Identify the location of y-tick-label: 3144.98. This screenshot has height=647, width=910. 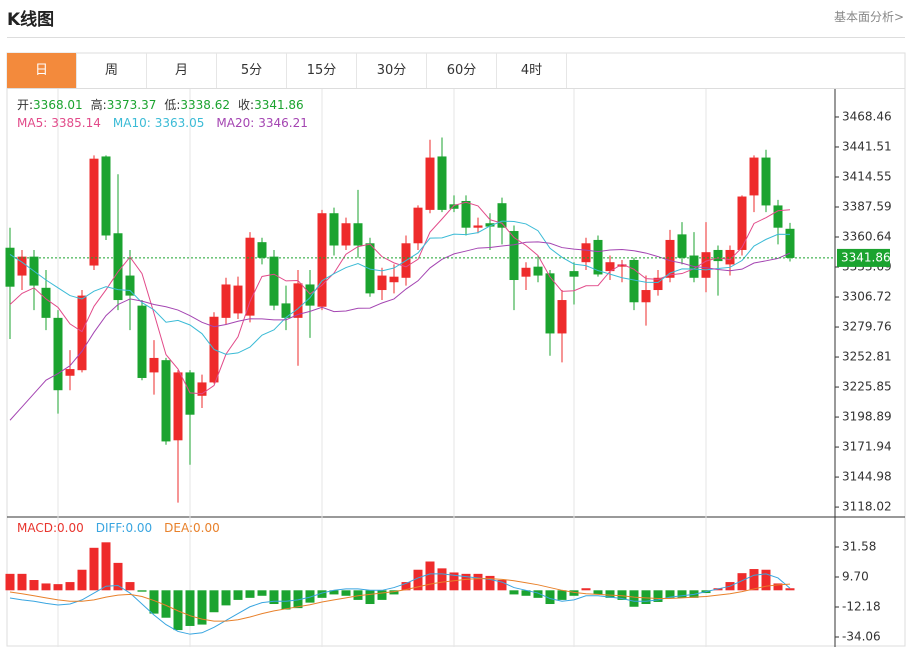
(867, 477).